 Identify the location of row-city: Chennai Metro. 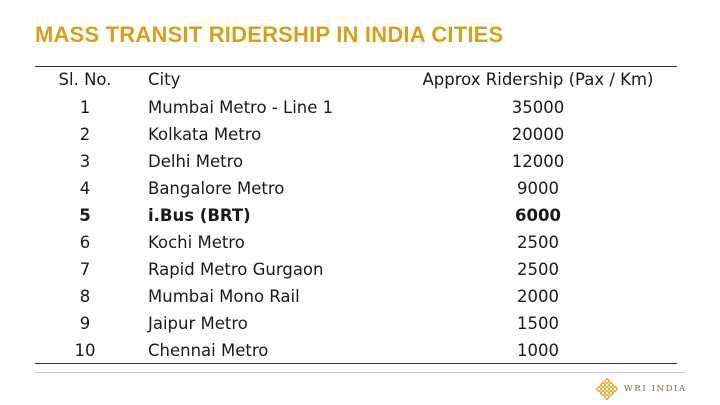
(208, 350).